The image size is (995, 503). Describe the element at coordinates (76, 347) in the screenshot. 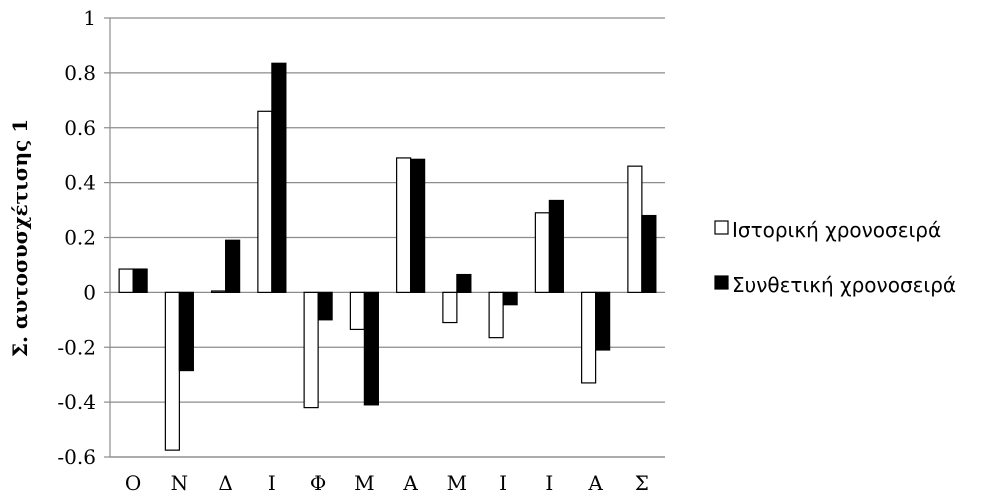

I see `y-tick-label: -0.2` at that location.